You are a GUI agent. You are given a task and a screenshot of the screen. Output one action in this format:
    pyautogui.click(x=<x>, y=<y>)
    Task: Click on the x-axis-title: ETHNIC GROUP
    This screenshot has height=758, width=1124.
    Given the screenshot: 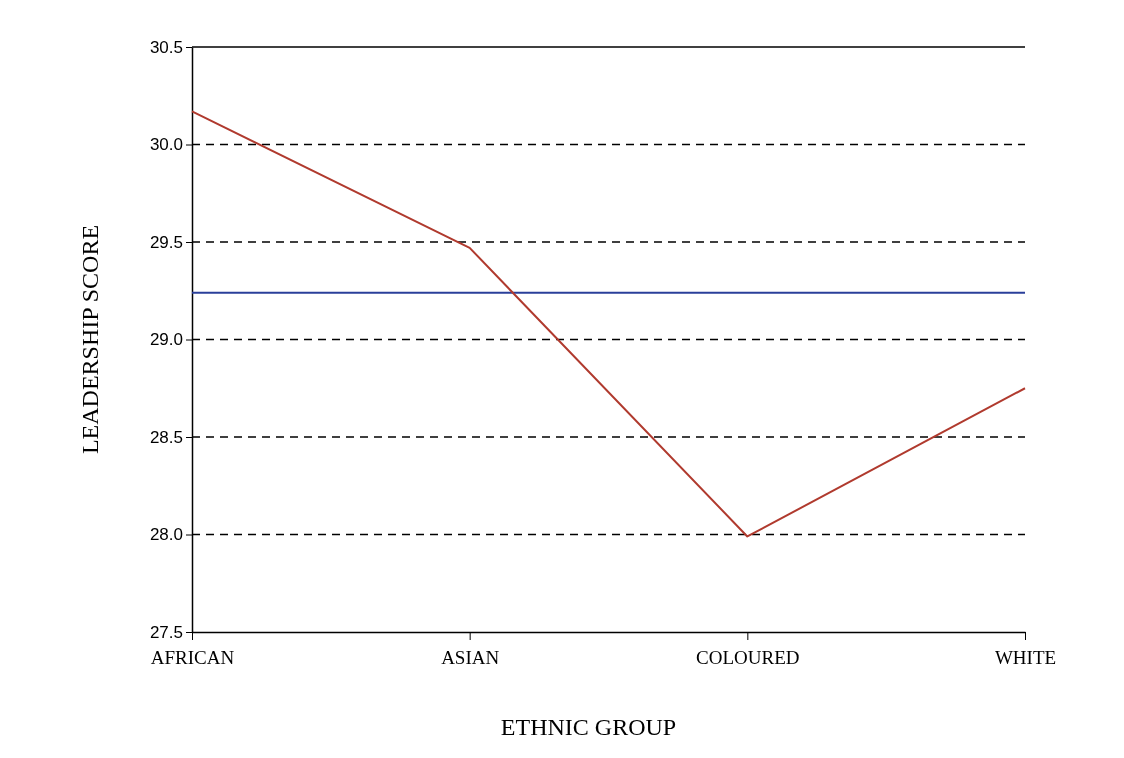 What is the action you would take?
    pyautogui.click(x=588, y=727)
    